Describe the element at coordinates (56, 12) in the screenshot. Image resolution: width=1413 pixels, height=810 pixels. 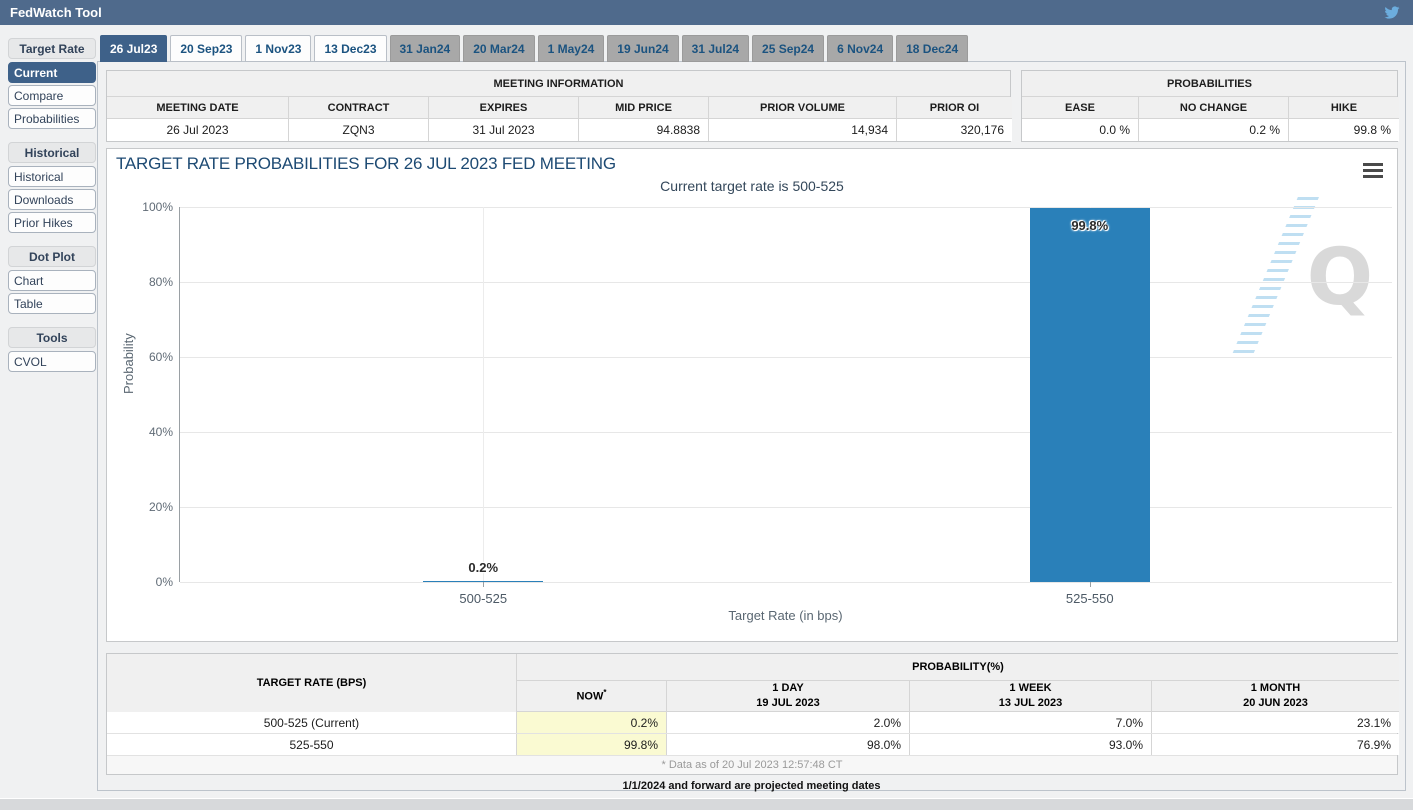
I see `app-title: FedWatch Tool` at that location.